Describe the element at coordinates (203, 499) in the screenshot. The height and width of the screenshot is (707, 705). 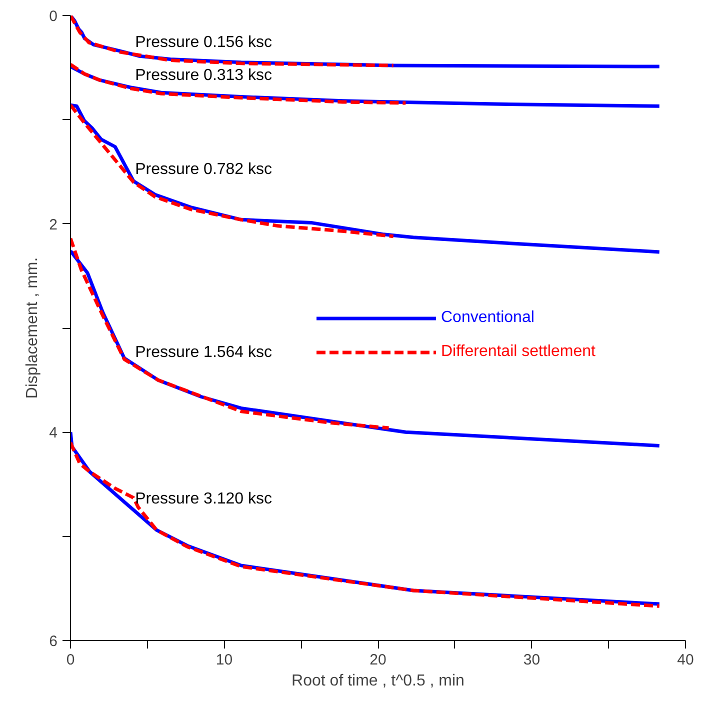
I see `annotation: Pressure 3.120 ksc` at that location.